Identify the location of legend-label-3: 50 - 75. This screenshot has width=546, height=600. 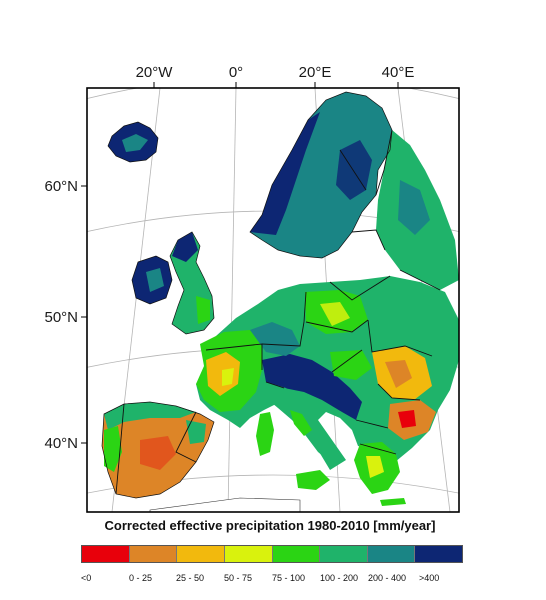
(238, 578).